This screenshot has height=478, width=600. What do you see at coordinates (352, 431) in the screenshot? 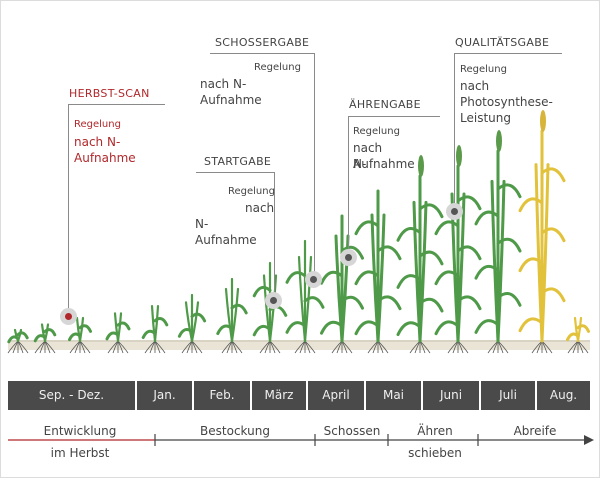
I see `phase-schossen: Schossen` at bounding box center [352, 431].